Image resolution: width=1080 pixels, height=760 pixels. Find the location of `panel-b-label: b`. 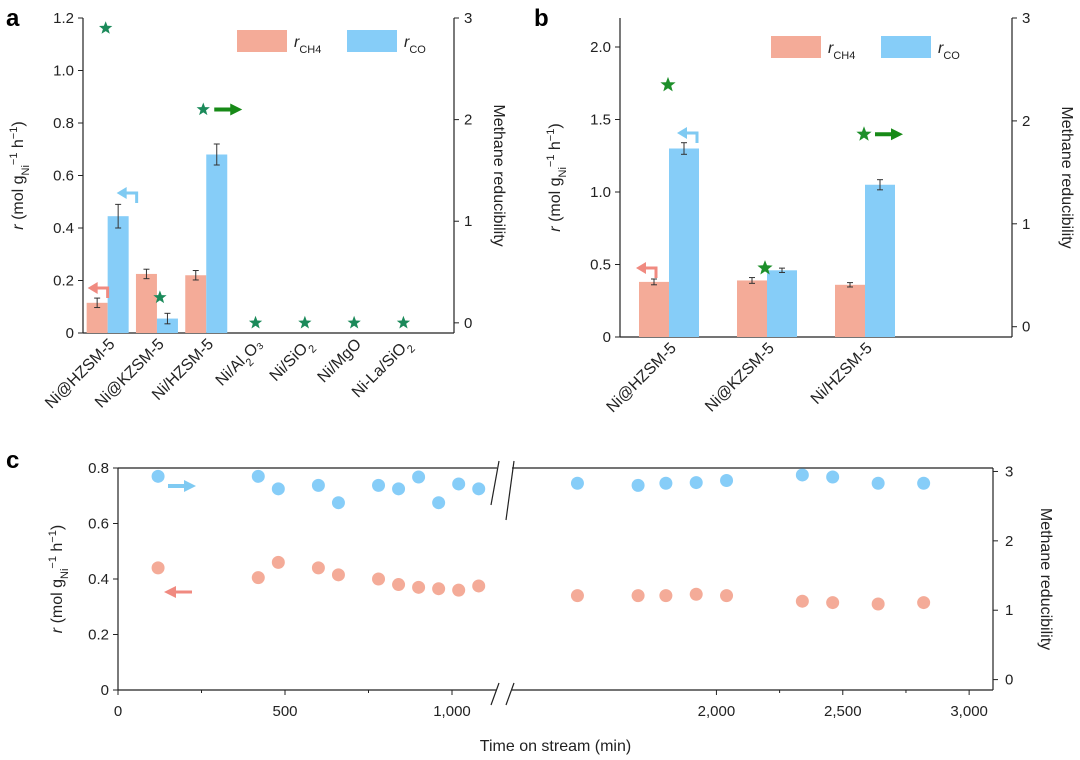

panel-b-label: b is located at coordinates (541, 18).